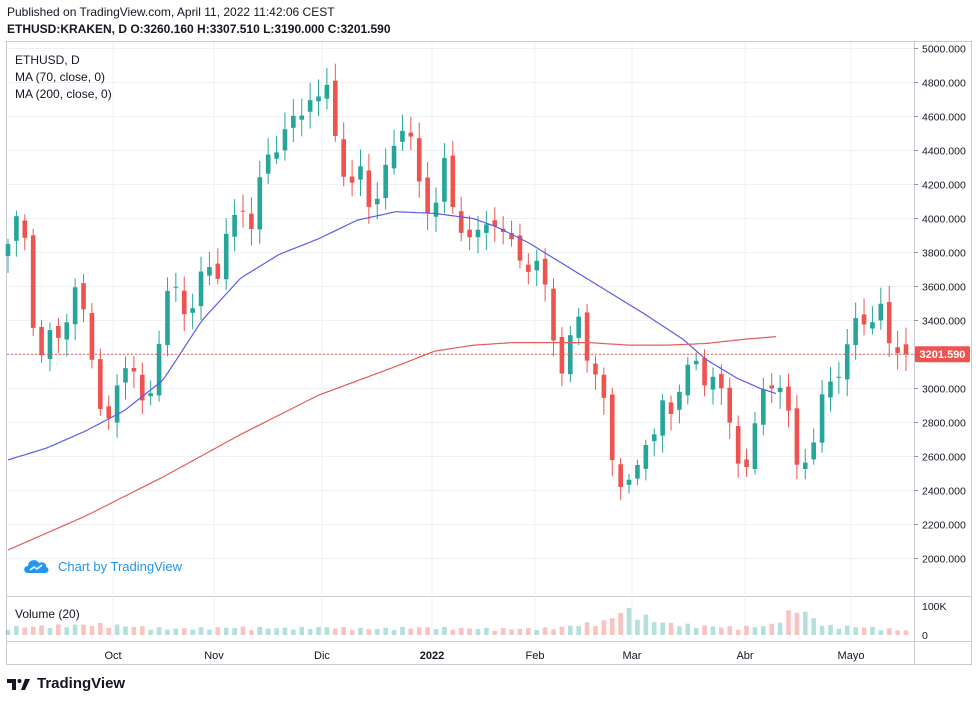  What do you see at coordinates (934, 621) in the screenshot?
I see `volume-axis: 100K 0` at bounding box center [934, 621].